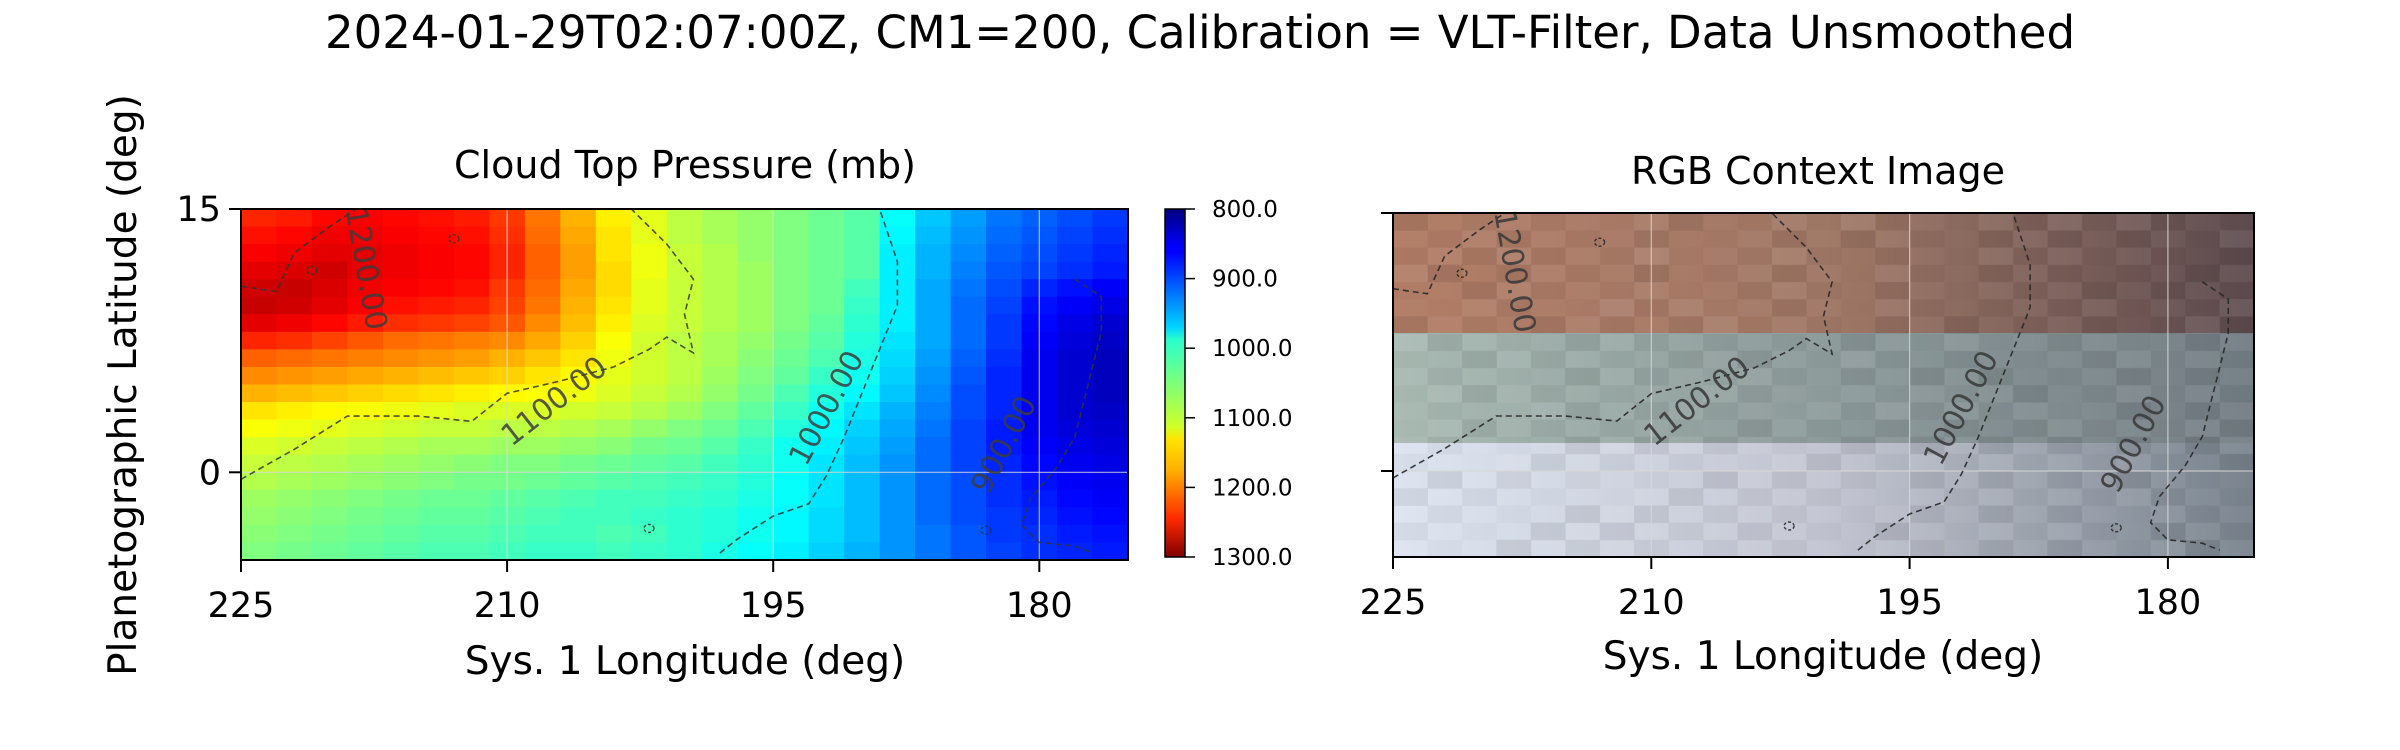 The height and width of the screenshot is (750, 2400). Describe the element at coordinates (2189, 416) in the screenshot. I see `contour-line` at that location.